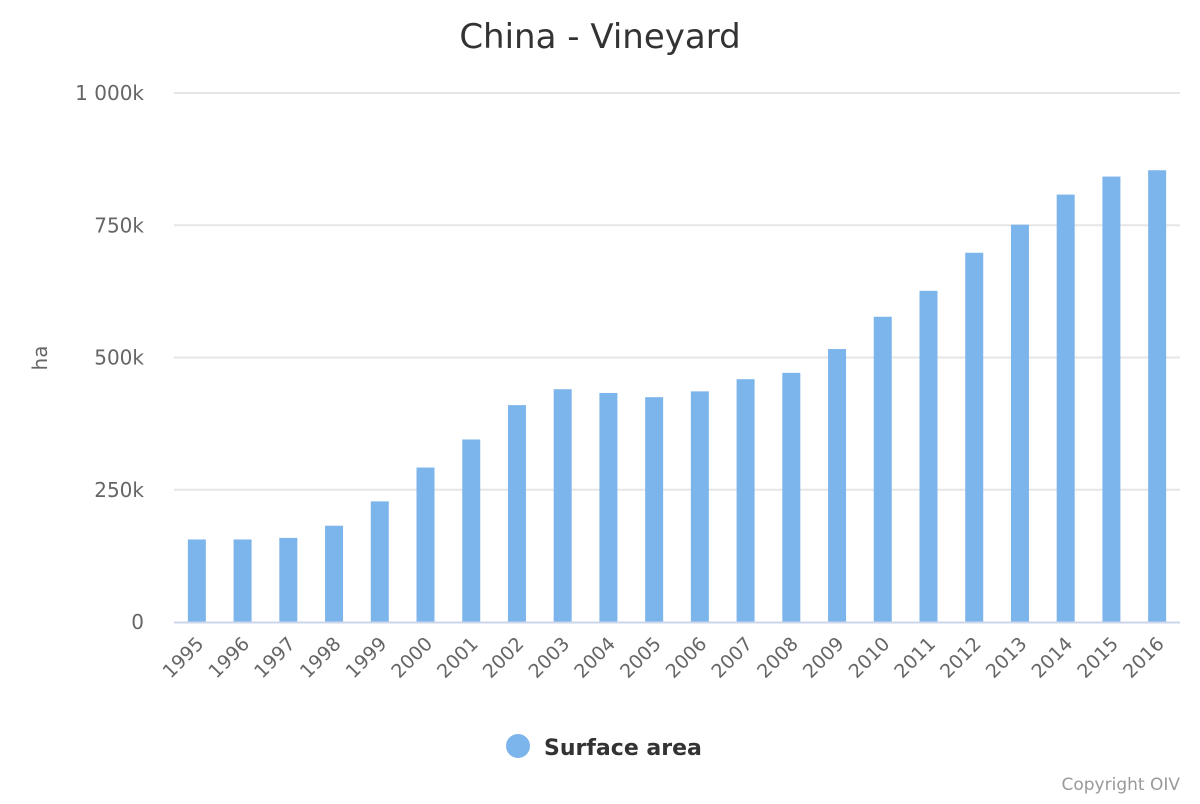  I want to click on bar-2005, so click(654, 509).